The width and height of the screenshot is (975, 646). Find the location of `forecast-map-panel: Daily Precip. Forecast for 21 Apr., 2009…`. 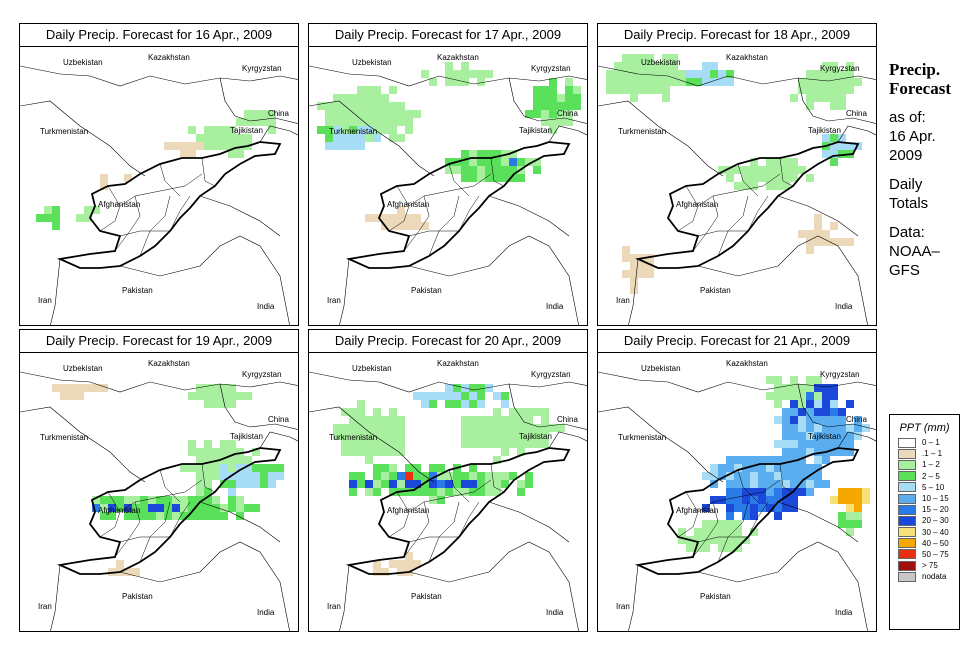

forecast-map-panel: Daily Precip. Forecast for 21 Apr., 2009… is located at coordinates (737, 480).